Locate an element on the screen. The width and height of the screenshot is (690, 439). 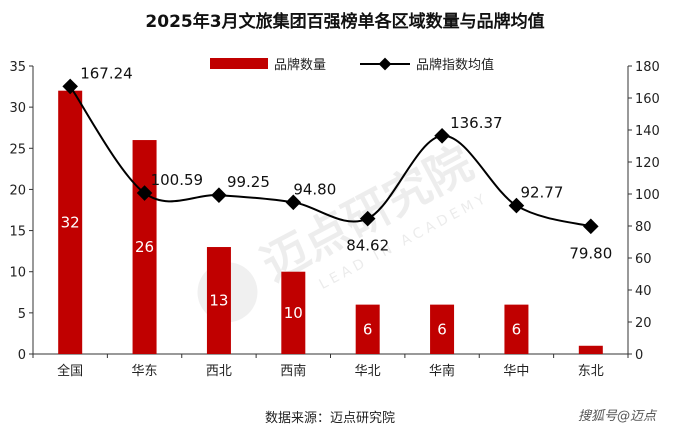
left-tick-label: 5 is located at coordinates (22, 314).